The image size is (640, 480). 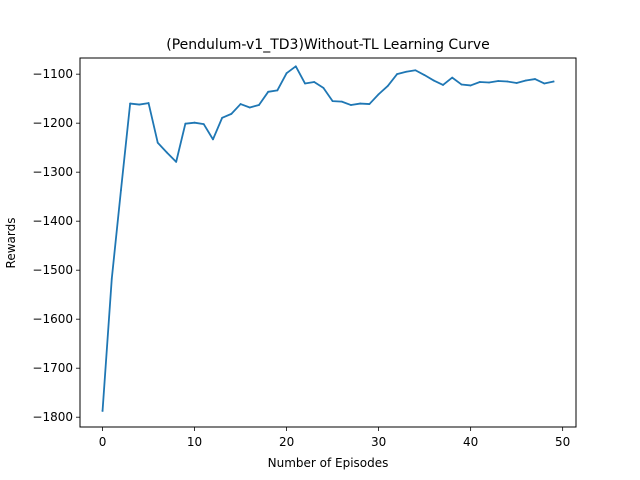 What do you see at coordinates (328, 463) in the screenshot?
I see `x-axis-label: Number of Episodes` at bounding box center [328, 463].